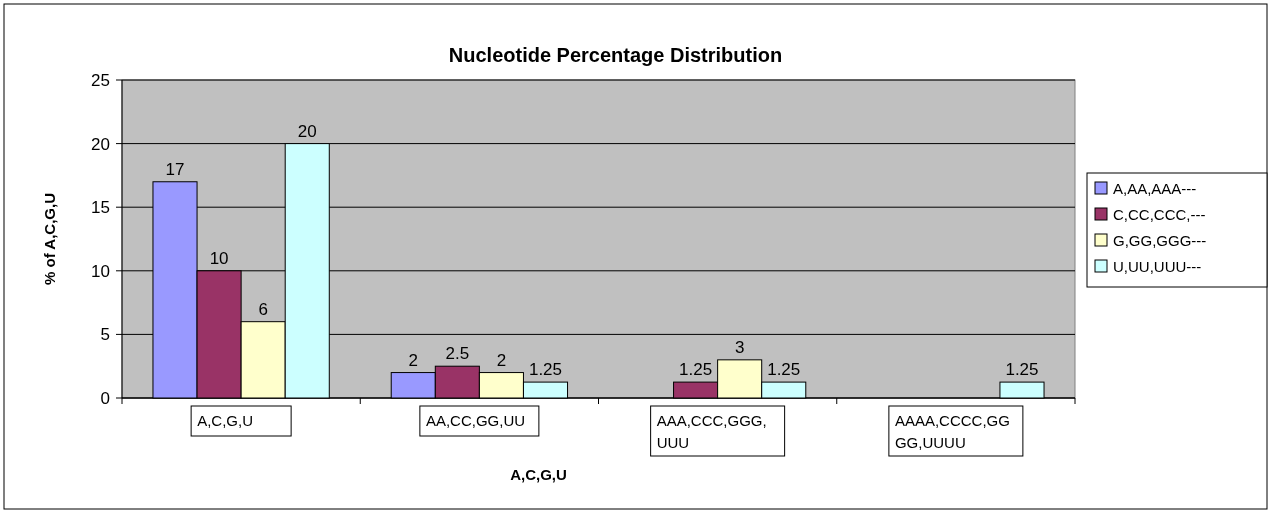  What do you see at coordinates (739, 347) in the screenshot?
I see `data-label: 3` at bounding box center [739, 347].